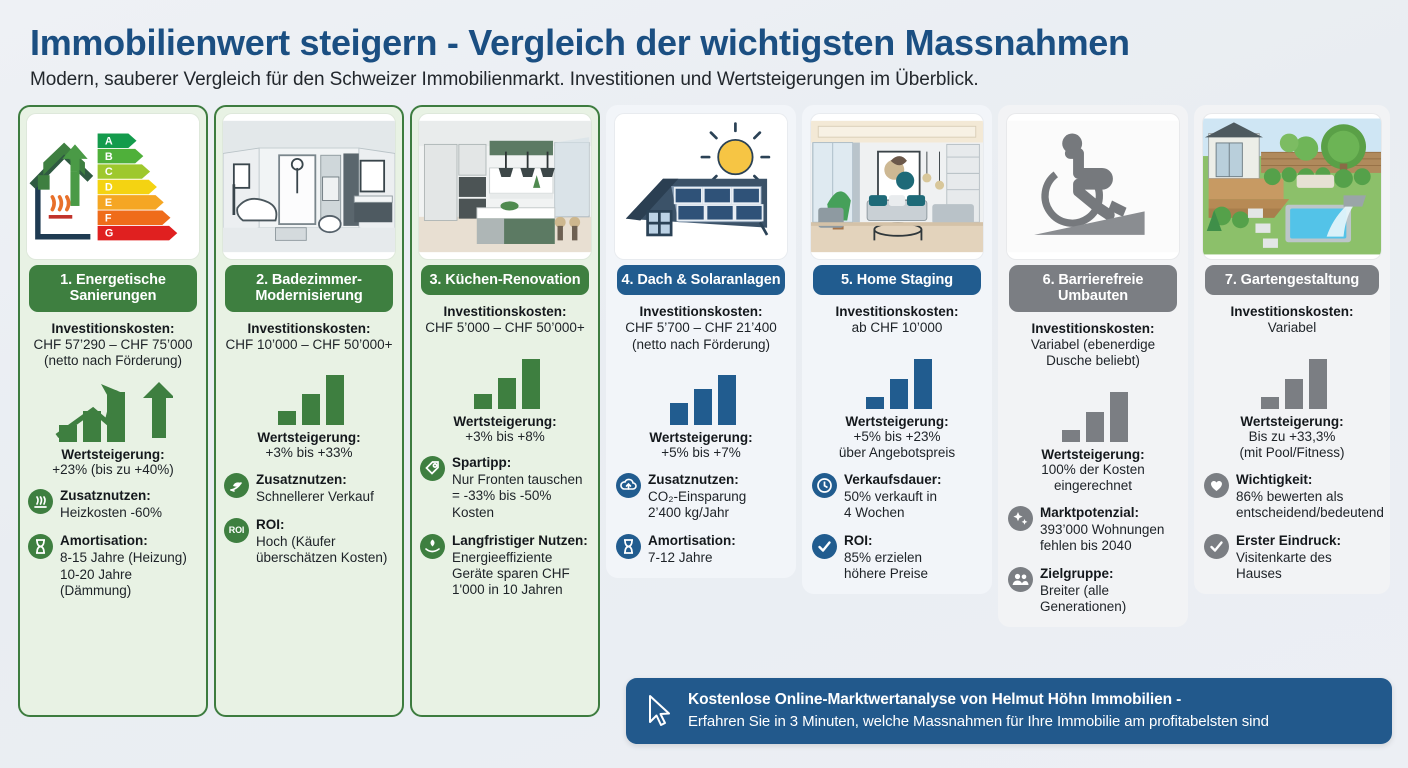  What do you see at coordinates (1292, 280) in the screenshot?
I see `card-title: 7. Gartengestaltung` at bounding box center [1292, 280].